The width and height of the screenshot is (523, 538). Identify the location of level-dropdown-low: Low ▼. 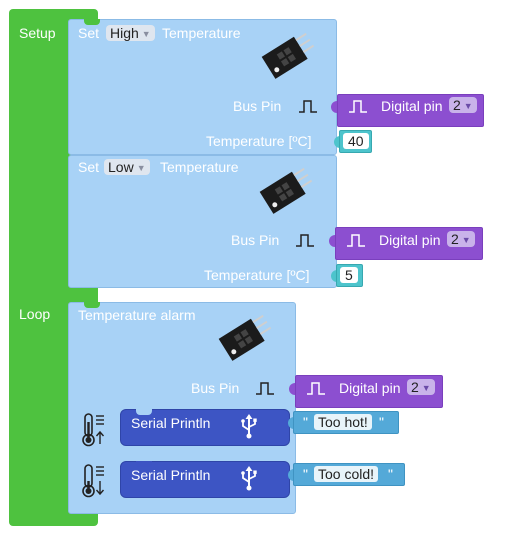
(127, 167).